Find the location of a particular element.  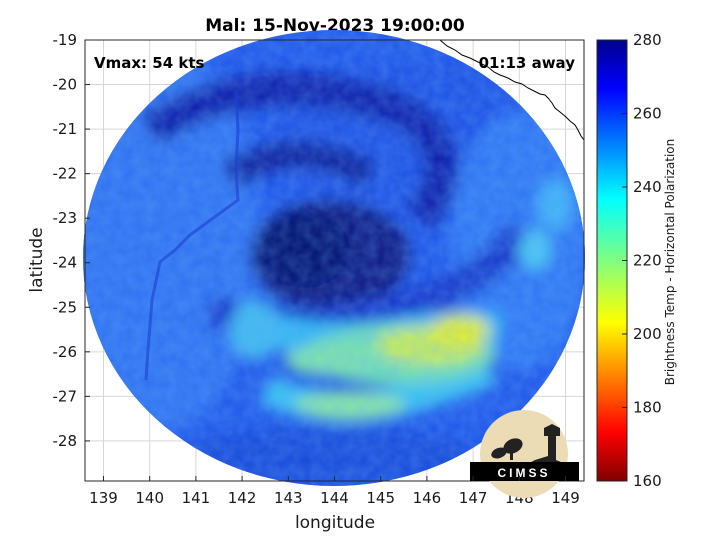

y-tick-label: -22 is located at coordinates (65, 174).